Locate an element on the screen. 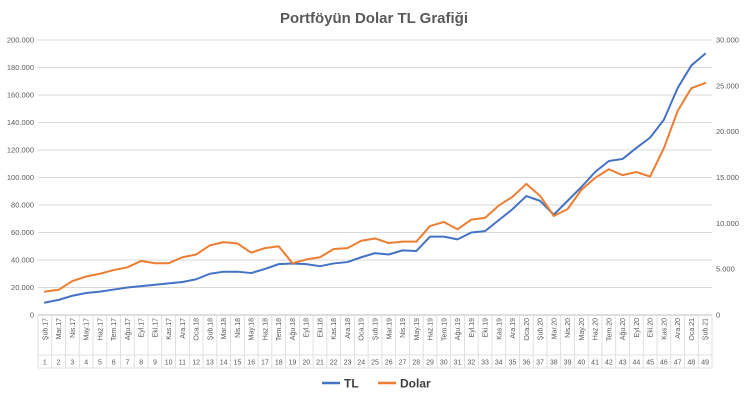  x-month-label: Kas.17 is located at coordinates (169, 329).